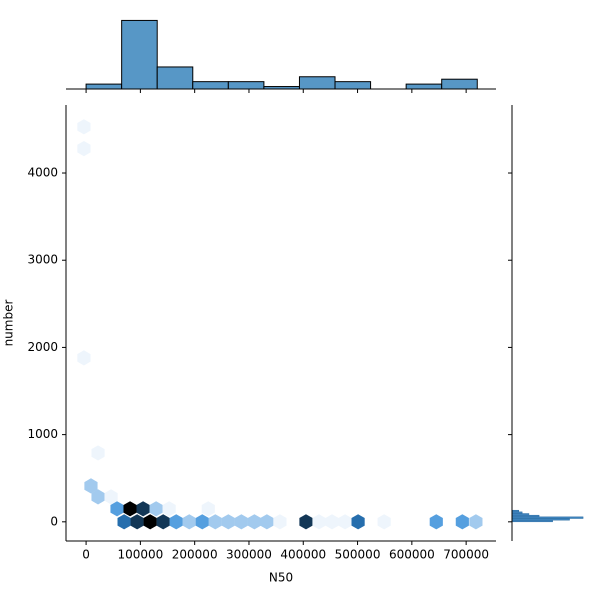 This screenshot has height=600, width=600. I want to click on x-tick-label: 700000, so click(466, 555).